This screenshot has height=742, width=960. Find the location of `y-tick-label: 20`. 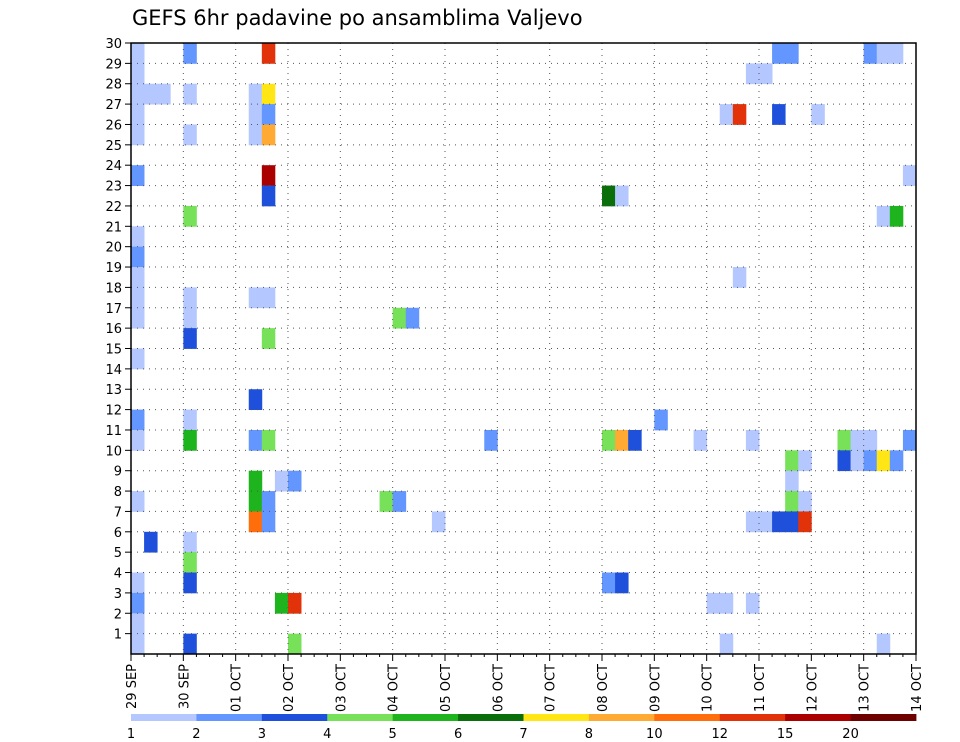

y-tick-label: 20 is located at coordinates (113, 248).